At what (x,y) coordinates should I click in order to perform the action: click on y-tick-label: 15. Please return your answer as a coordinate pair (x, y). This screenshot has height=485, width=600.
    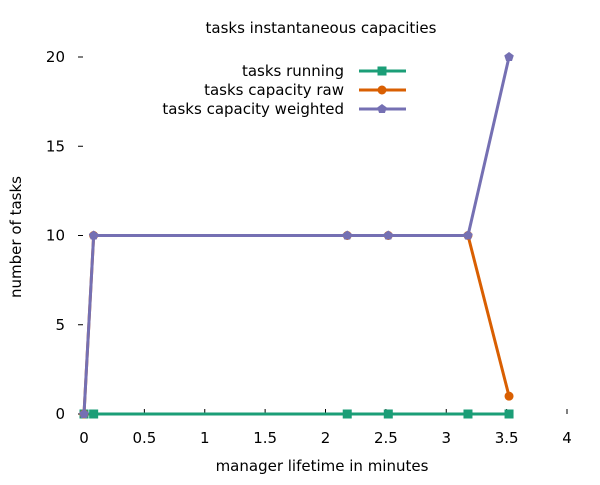
    Looking at the image, I should click on (55, 146).